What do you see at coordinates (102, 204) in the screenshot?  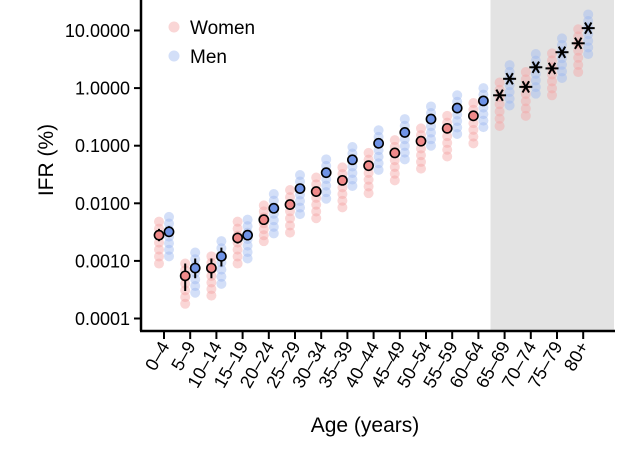 I see `y-tick-label: 0.0100` at bounding box center [102, 204].